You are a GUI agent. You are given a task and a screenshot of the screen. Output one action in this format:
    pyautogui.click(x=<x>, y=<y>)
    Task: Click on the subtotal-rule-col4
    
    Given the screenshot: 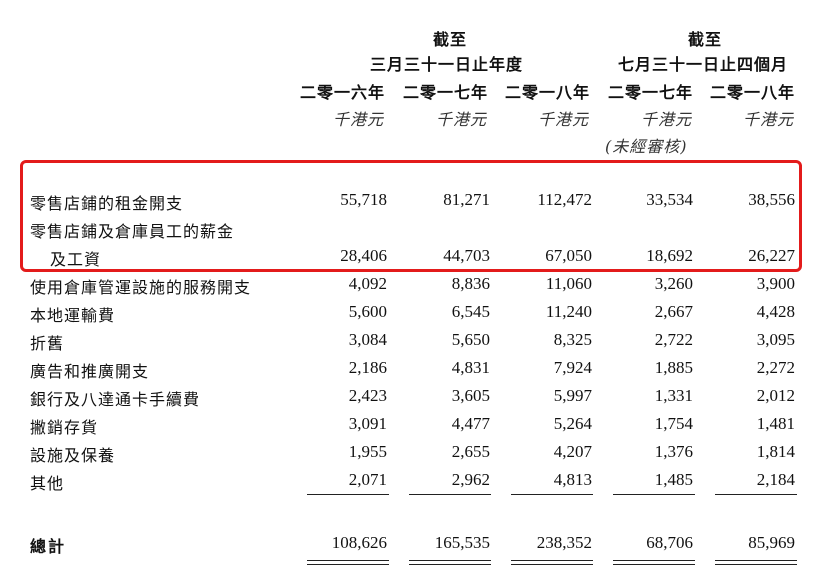 What is the action you would take?
    pyautogui.click(x=654, y=494)
    